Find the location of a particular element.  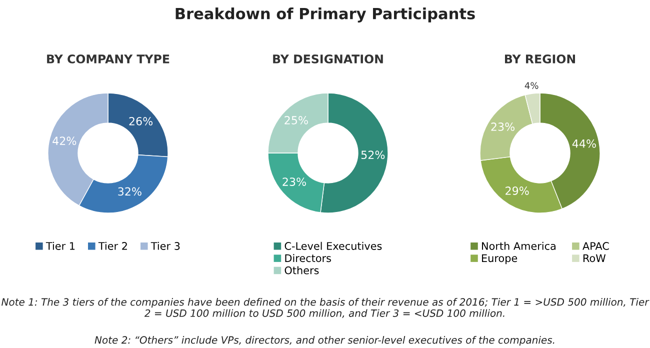

legend-label: Directors is located at coordinates (308, 258).